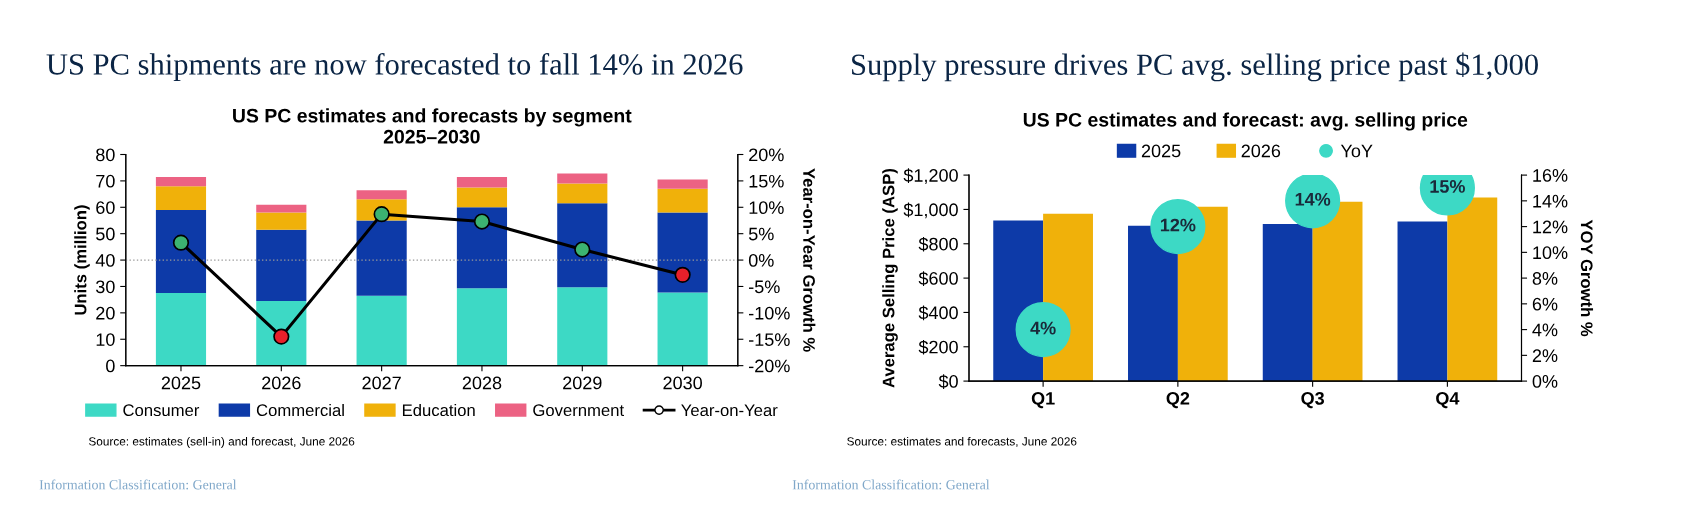 Image resolution: width=1700 pixels, height=515 pixels. What do you see at coordinates (764, 287) in the screenshot?
I see `y2-tick-label: -5%` at bounding box center [764, 287].